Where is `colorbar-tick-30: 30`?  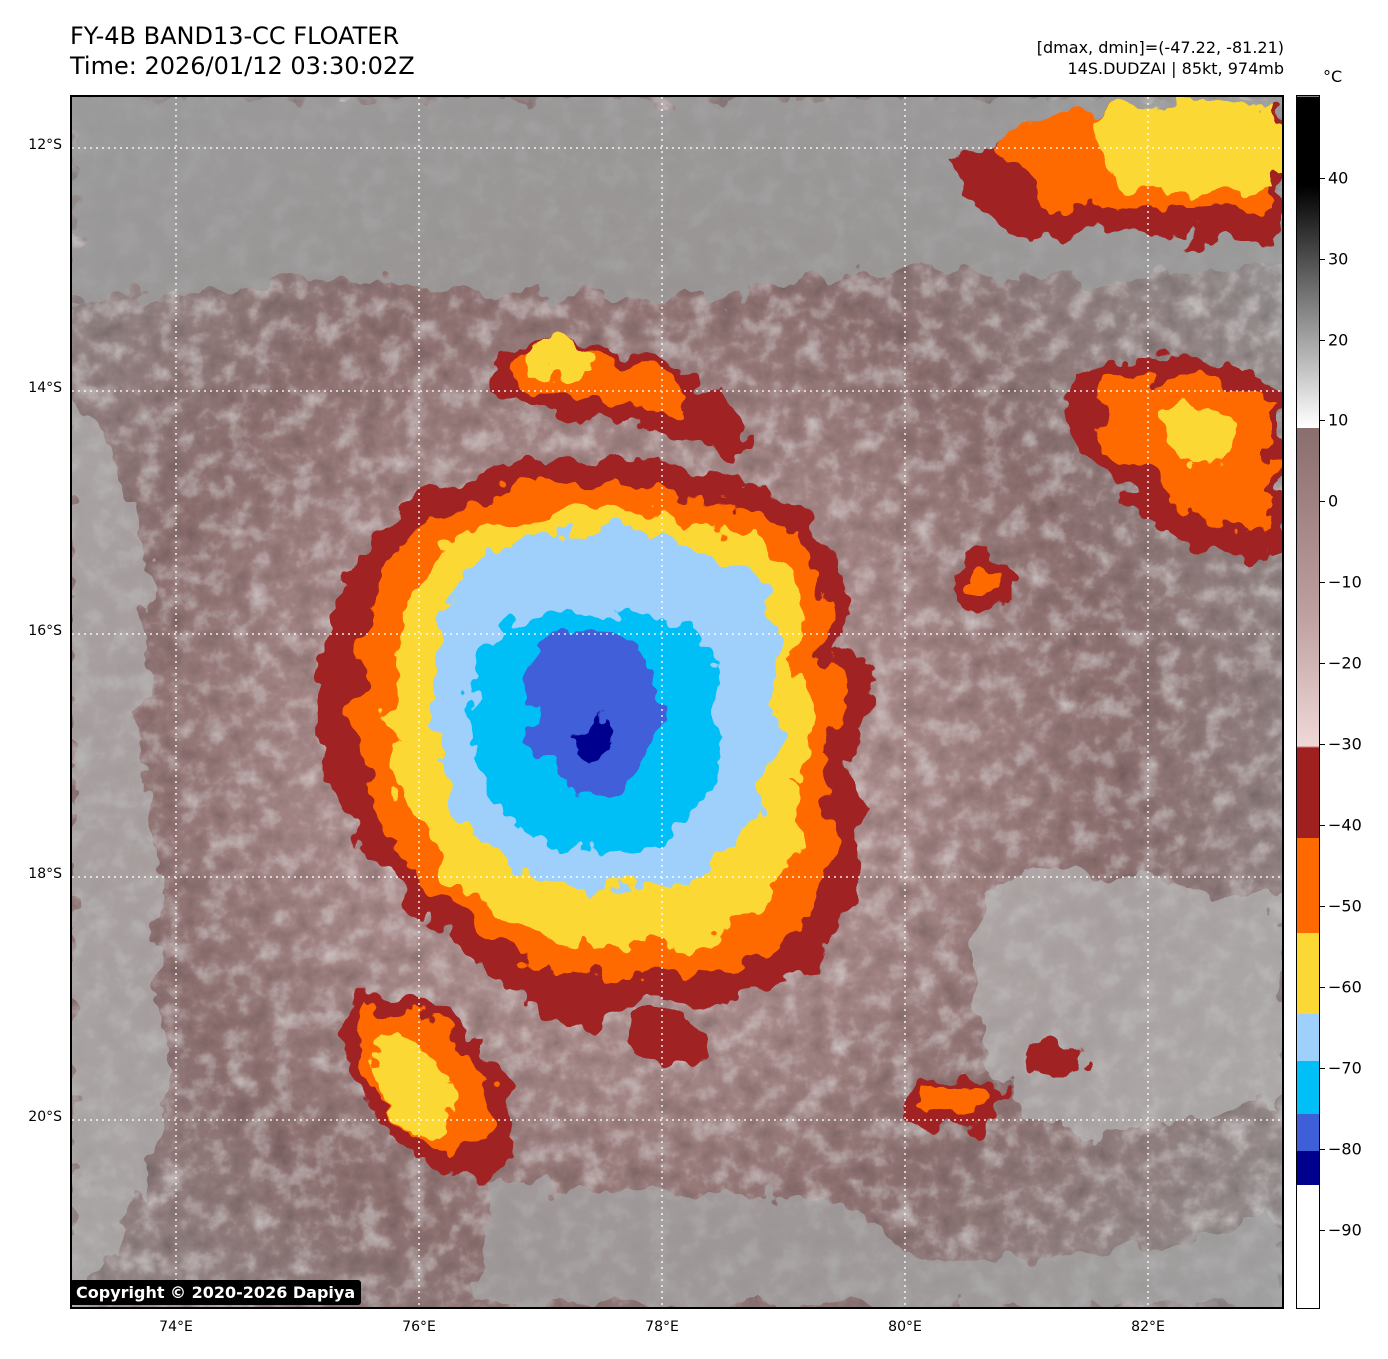
colorbar-tick-30: 30 is located at coordinates (1338, 259).